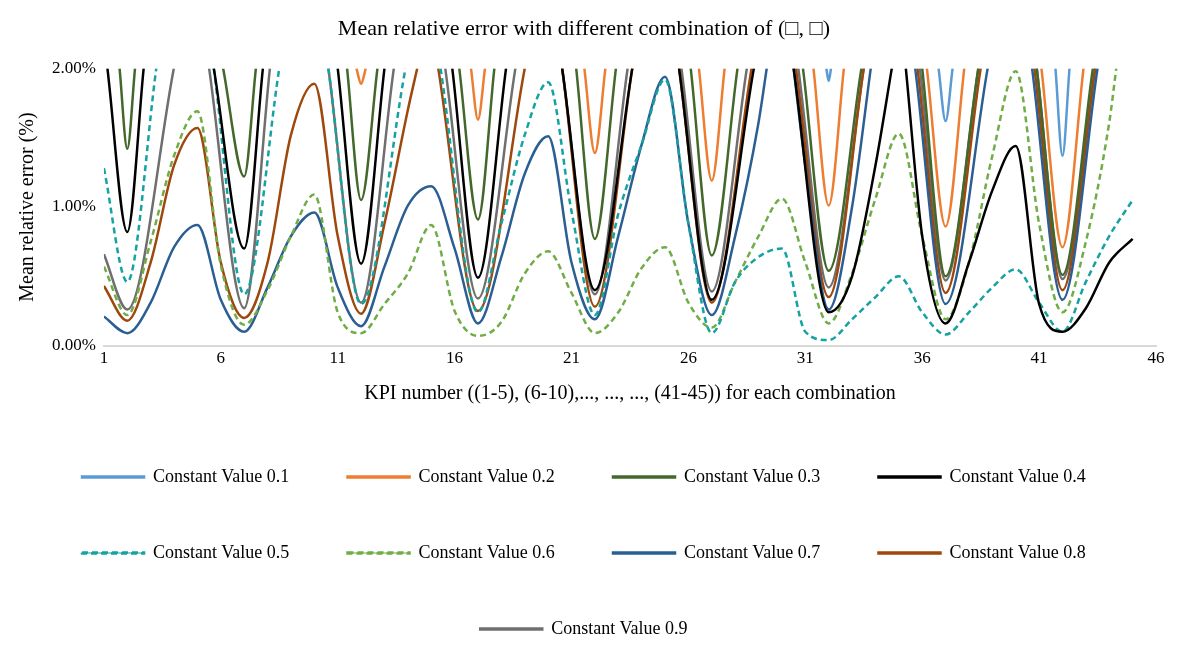  What do you see at coordinates (486, 475) in the screenshot?
I see `legend-label: Constant Value 0.2` at bounding box center [486, 475].